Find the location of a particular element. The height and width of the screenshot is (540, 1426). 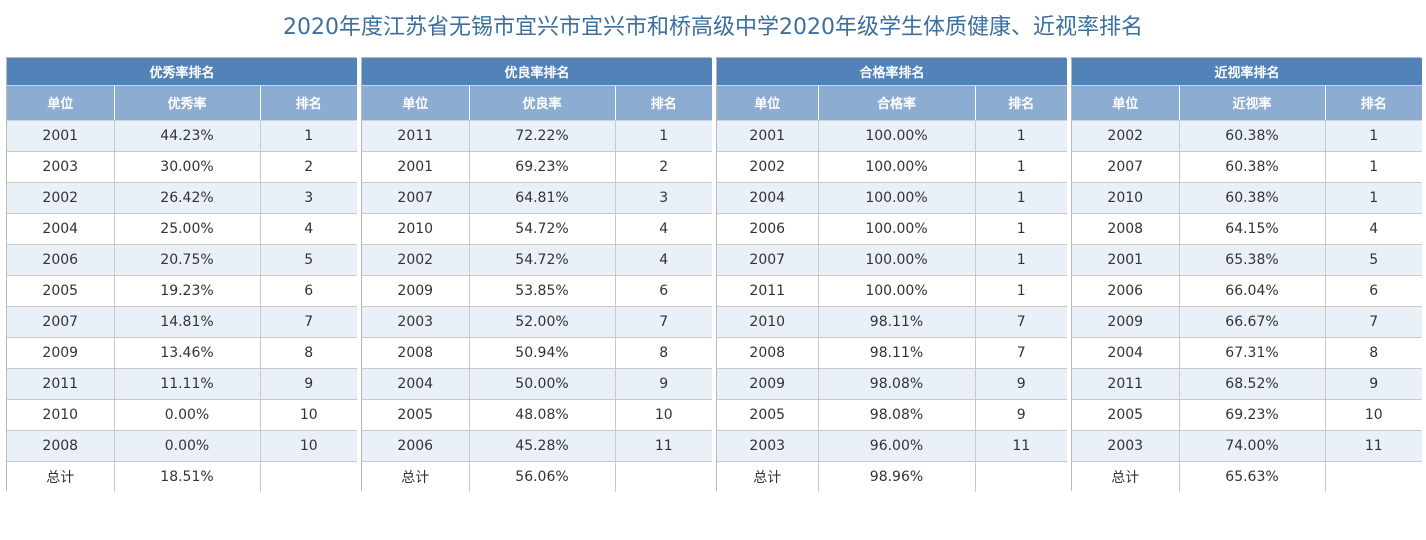

table-row: 2007 100.00% 1 is located at coordinates (892, 260).